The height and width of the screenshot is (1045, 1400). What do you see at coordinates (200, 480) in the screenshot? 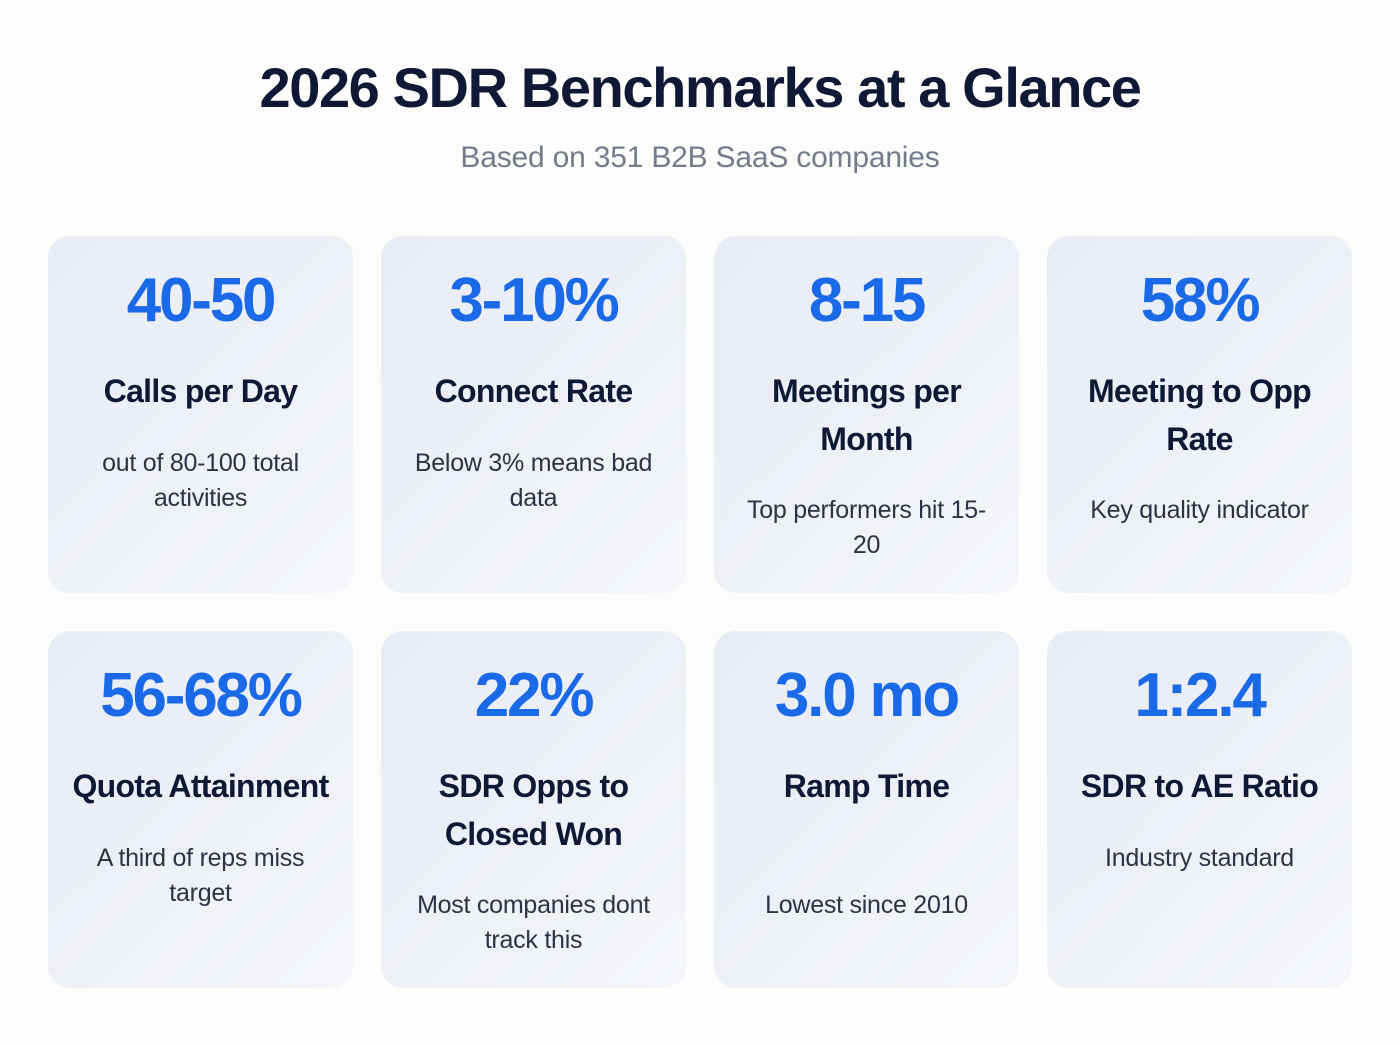
I see `stat-description: out of 80-100 total activities` at bounding box center [200, 480].